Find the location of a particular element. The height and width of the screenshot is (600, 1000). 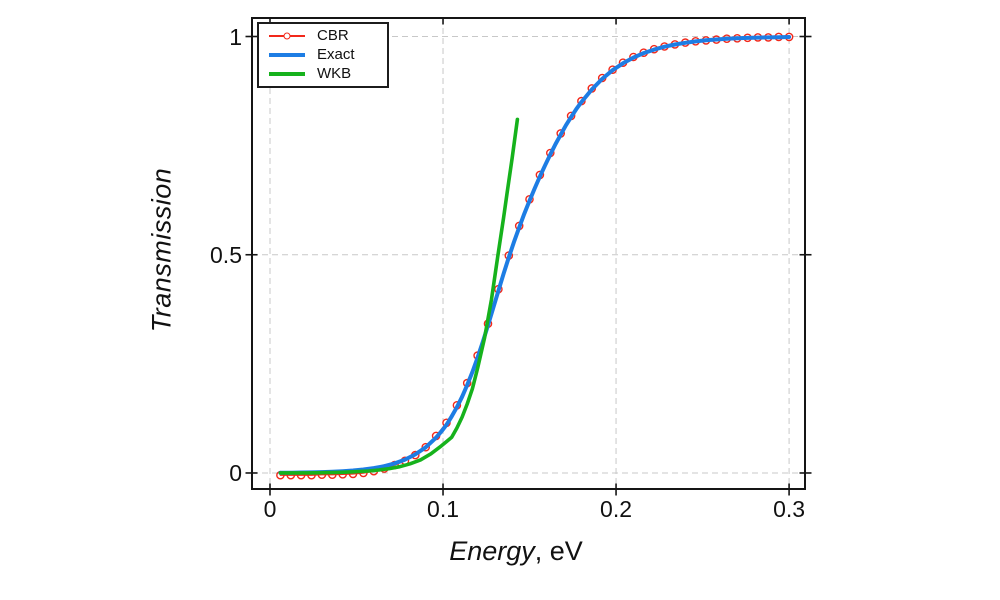

legend-label-exact: Exact is located at coordinates (336, 54).